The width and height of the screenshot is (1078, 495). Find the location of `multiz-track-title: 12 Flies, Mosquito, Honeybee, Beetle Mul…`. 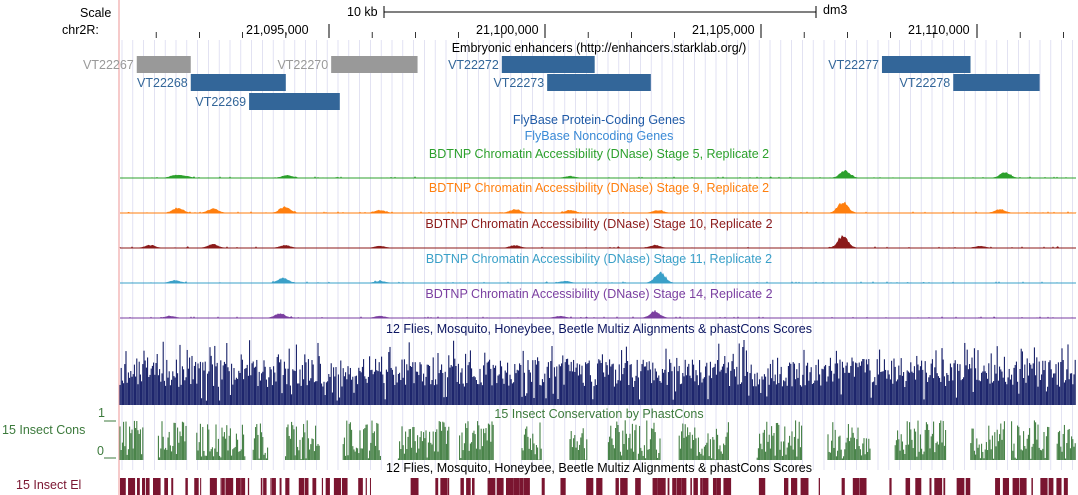

multiz-track-title: 12 Flies, Mosquito, Honeybee, Beetle Mul… is located at coordinates (599, 329).